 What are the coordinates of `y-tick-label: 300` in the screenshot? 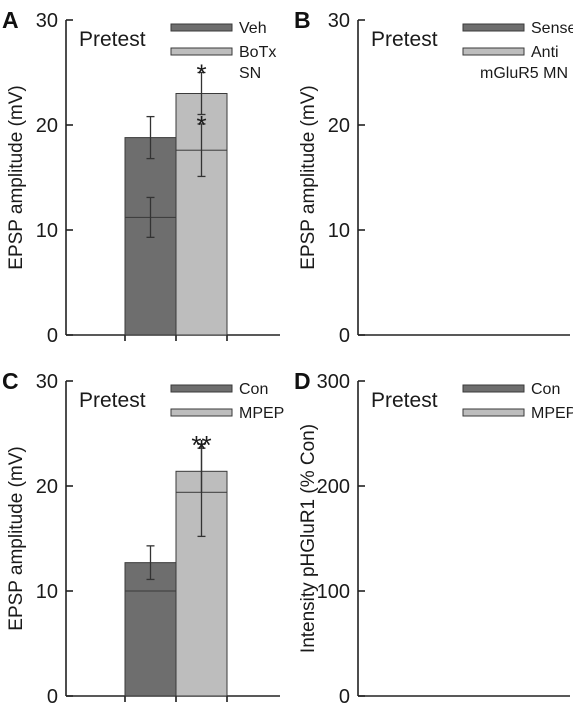 It's located at (333, 382).